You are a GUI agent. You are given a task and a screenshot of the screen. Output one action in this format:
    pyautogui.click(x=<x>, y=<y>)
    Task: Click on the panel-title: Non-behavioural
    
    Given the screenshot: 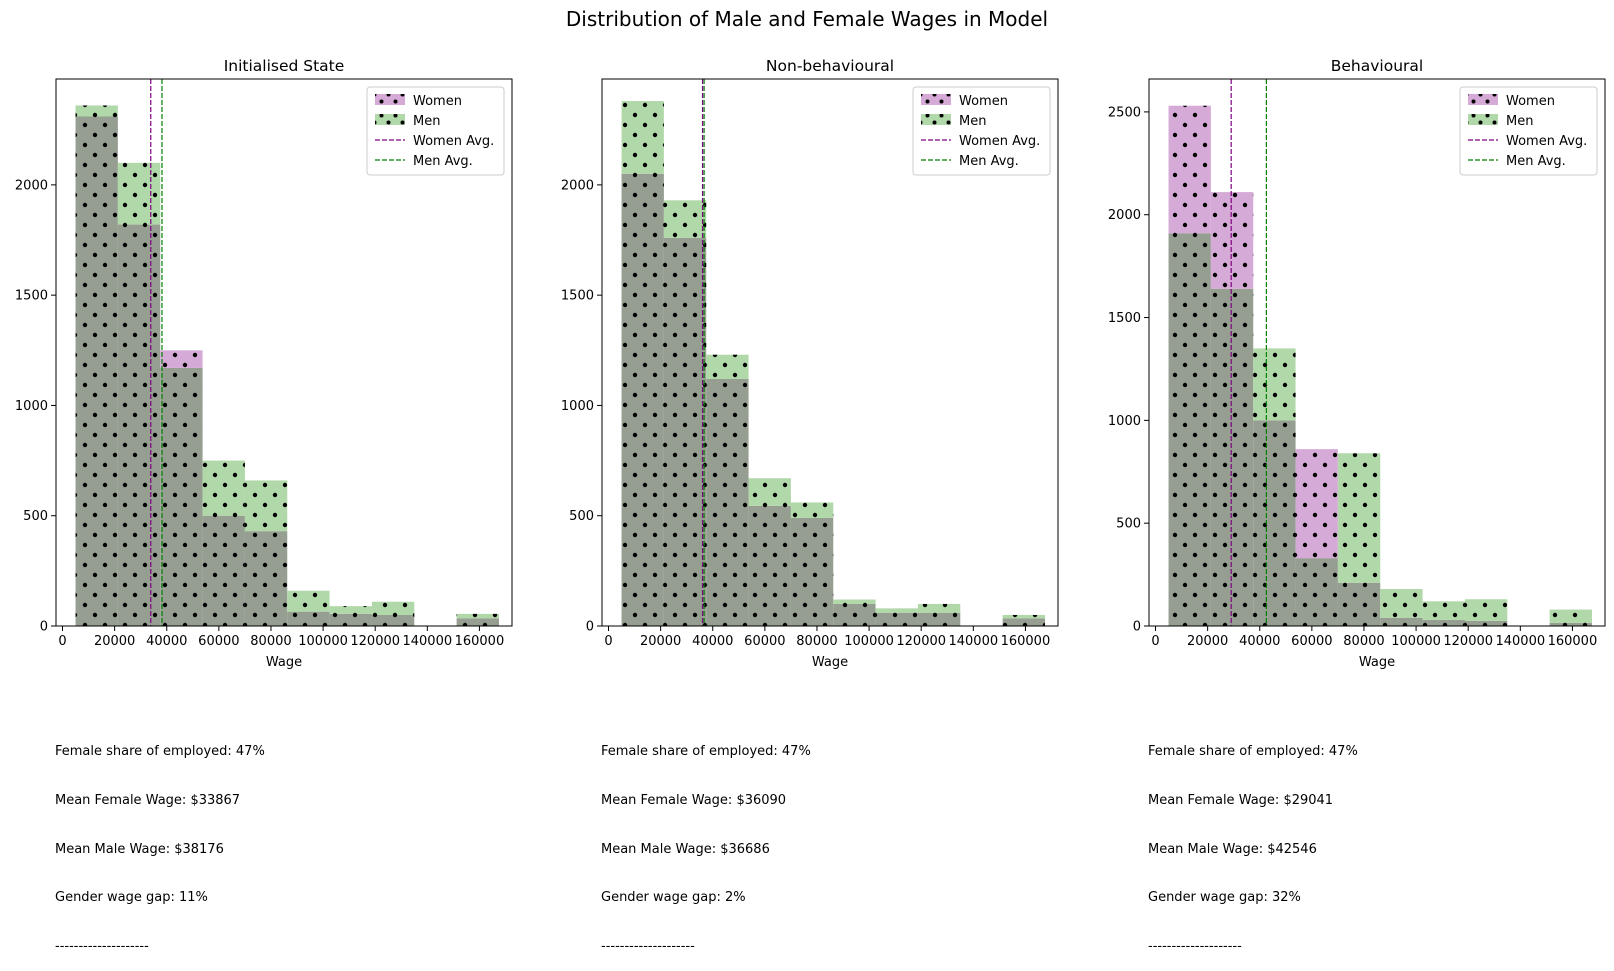 What is the action you would take?
    pyautogui.click(x=830, y=66)
    